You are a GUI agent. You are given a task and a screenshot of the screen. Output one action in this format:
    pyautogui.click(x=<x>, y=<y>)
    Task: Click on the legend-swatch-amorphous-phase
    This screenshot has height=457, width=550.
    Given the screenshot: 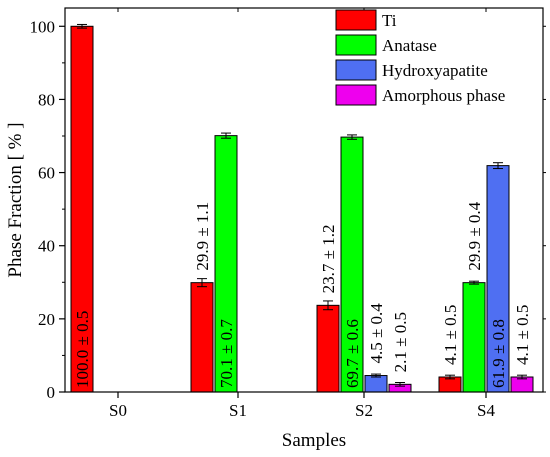 What is the action you would take?
    pyautogui.click(x=356, y=95)
    